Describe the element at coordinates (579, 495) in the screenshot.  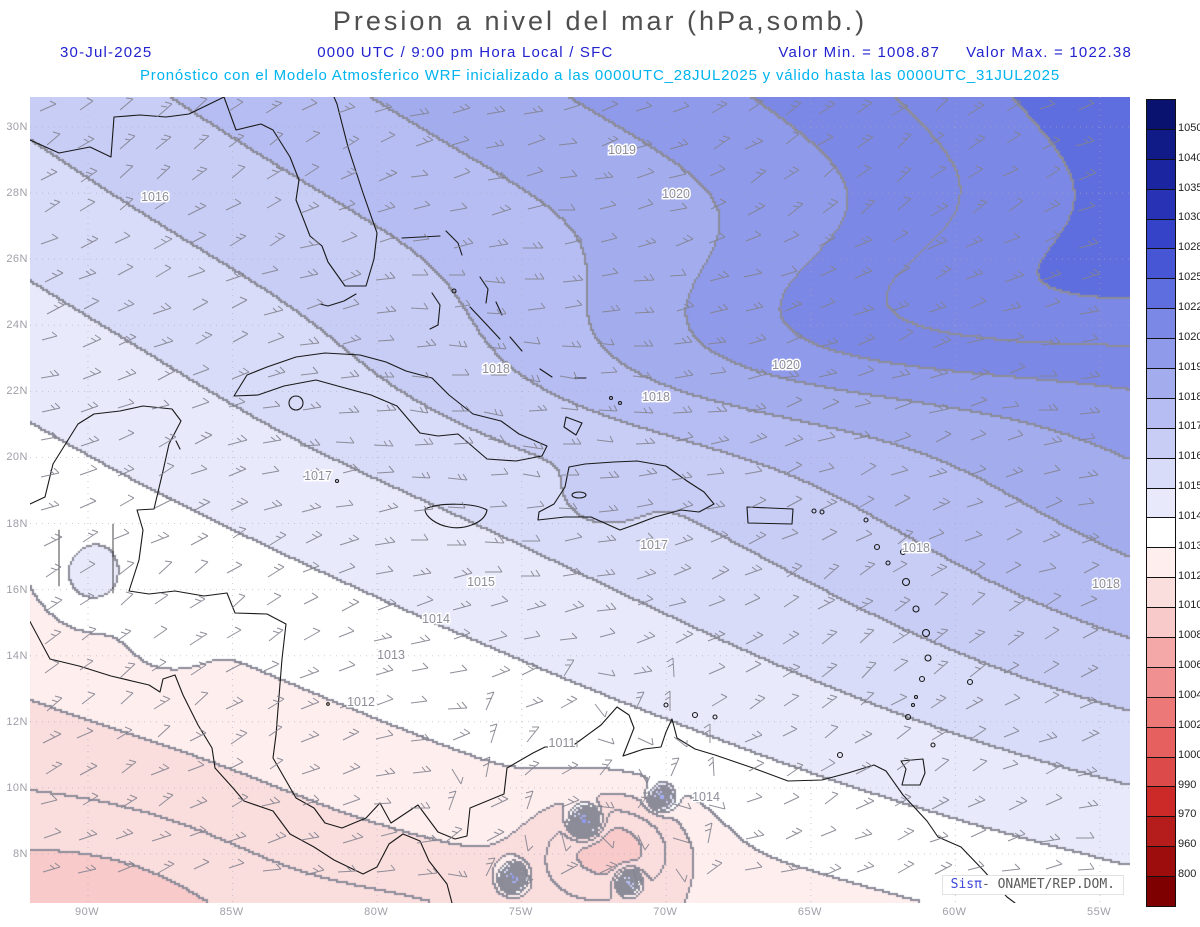
I see `island-gonave` at that location.